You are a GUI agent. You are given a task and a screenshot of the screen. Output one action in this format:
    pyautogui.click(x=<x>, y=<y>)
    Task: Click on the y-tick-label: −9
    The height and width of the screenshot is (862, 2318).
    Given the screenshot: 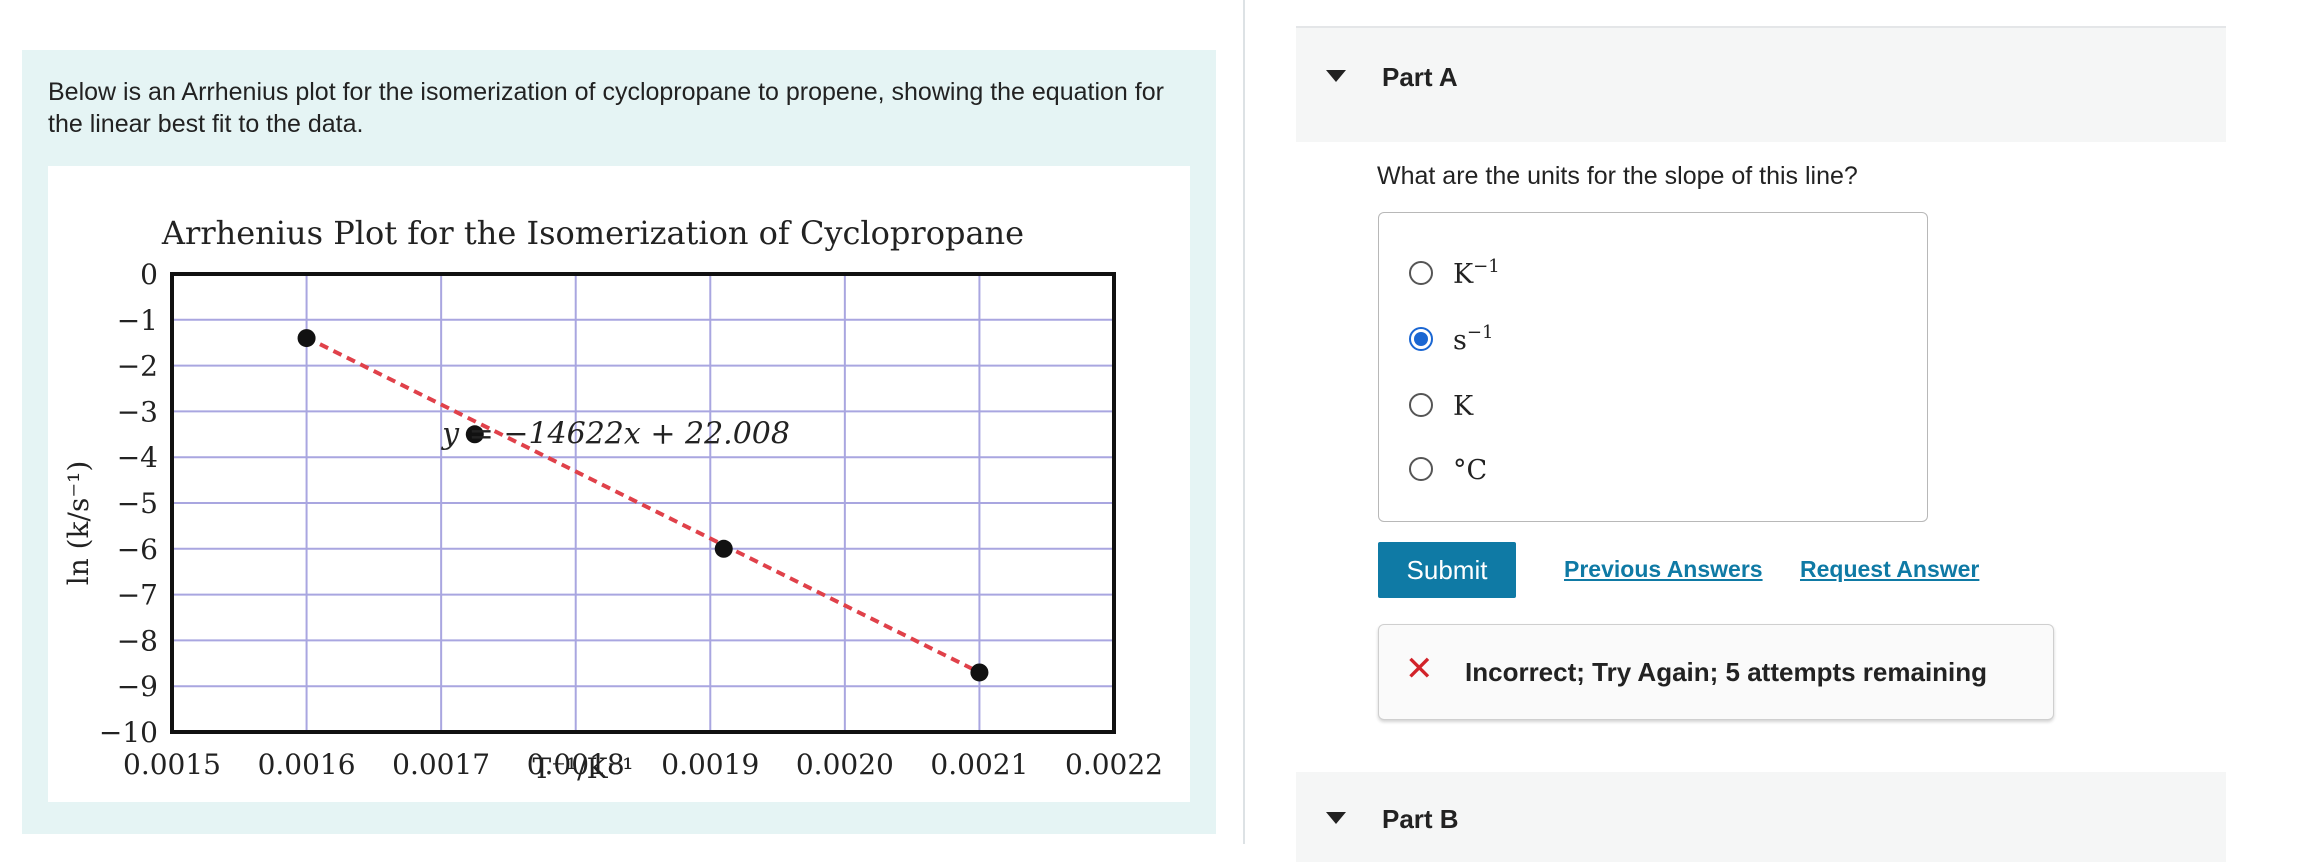 What is the action you would take?
    pyautogui.click(x=137, y=686)
    